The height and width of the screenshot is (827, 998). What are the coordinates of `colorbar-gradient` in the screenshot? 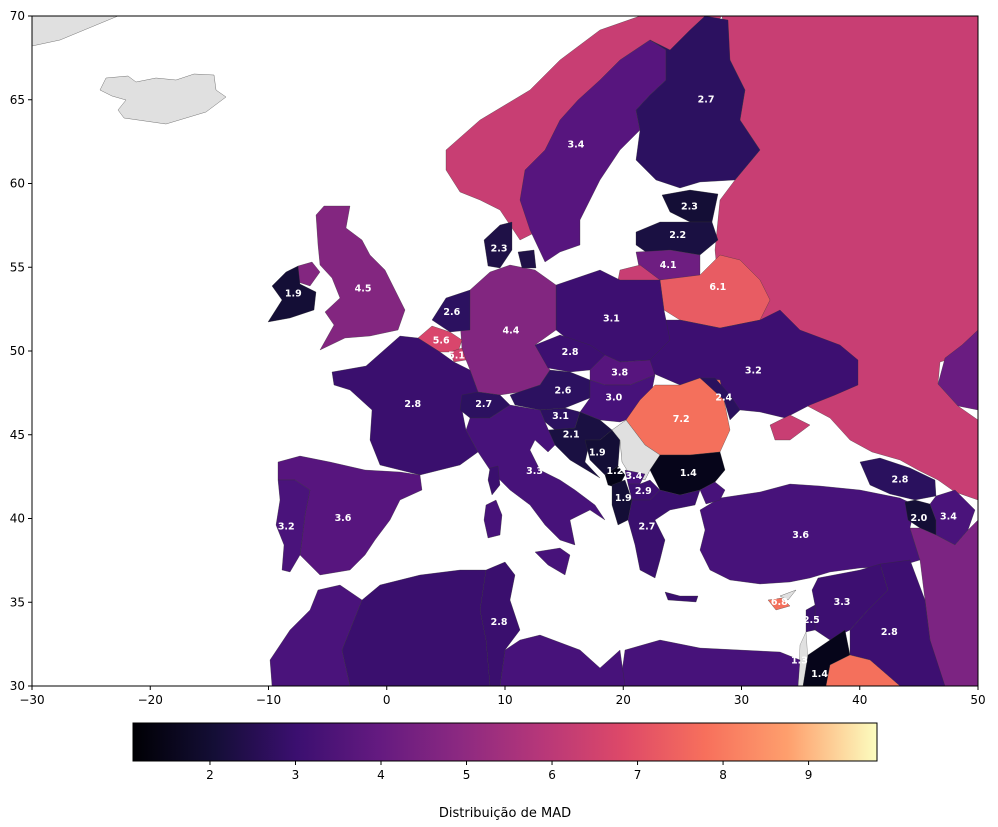 It's located at (505, 742).